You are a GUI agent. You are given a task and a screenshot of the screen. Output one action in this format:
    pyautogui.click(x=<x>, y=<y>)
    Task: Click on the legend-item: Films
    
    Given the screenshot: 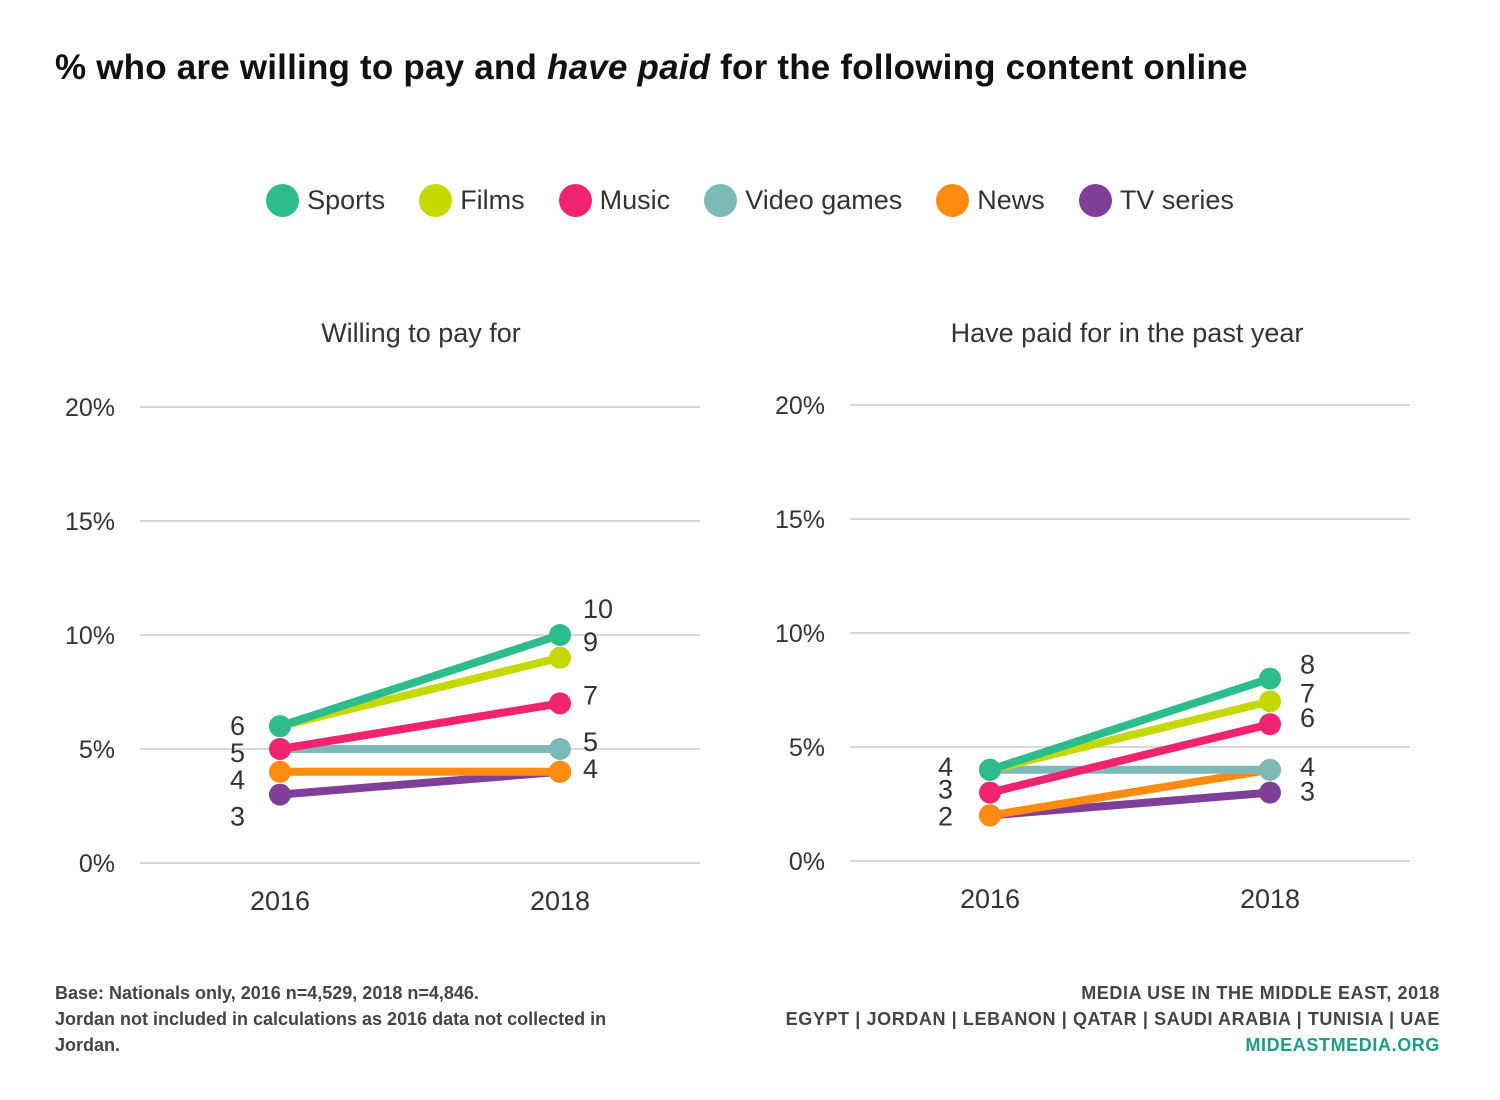 What is the action you would take?
    pyautogui.click(x=472, y=200)
    